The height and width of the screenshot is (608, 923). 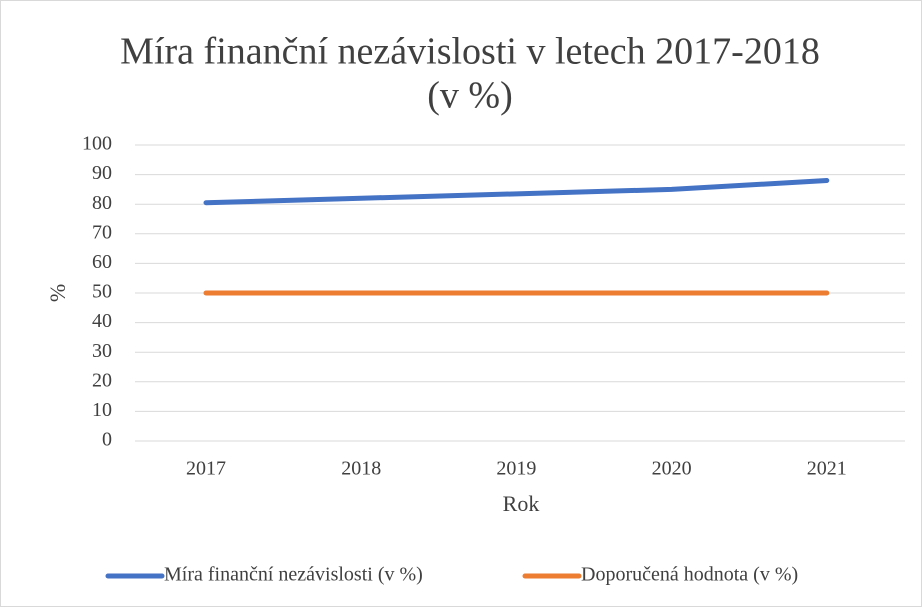 I want to click on x-axis-label: Rok, so click(x=521, y=503).